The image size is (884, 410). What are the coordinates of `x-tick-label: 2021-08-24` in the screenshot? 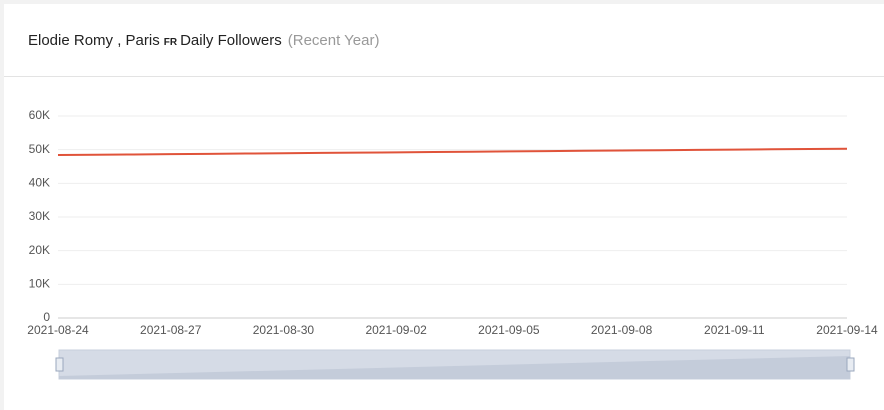 It's located at (58, 330).